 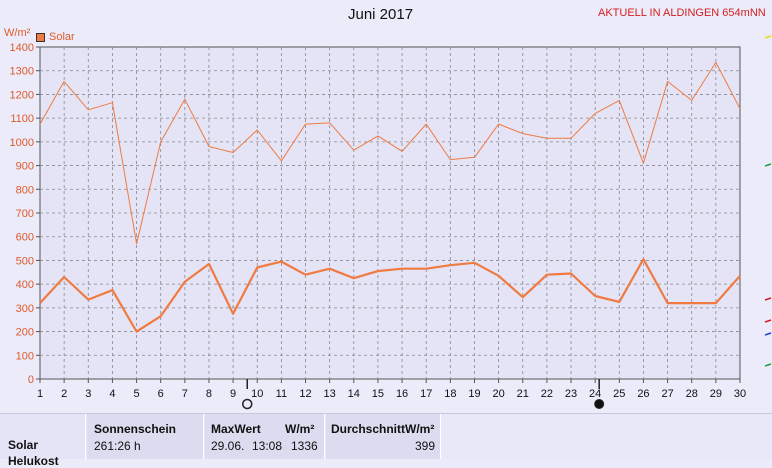 I want to click on location-label: AKTUELL IN ALDINGEN 654mNN, so click(x=682, y=13).